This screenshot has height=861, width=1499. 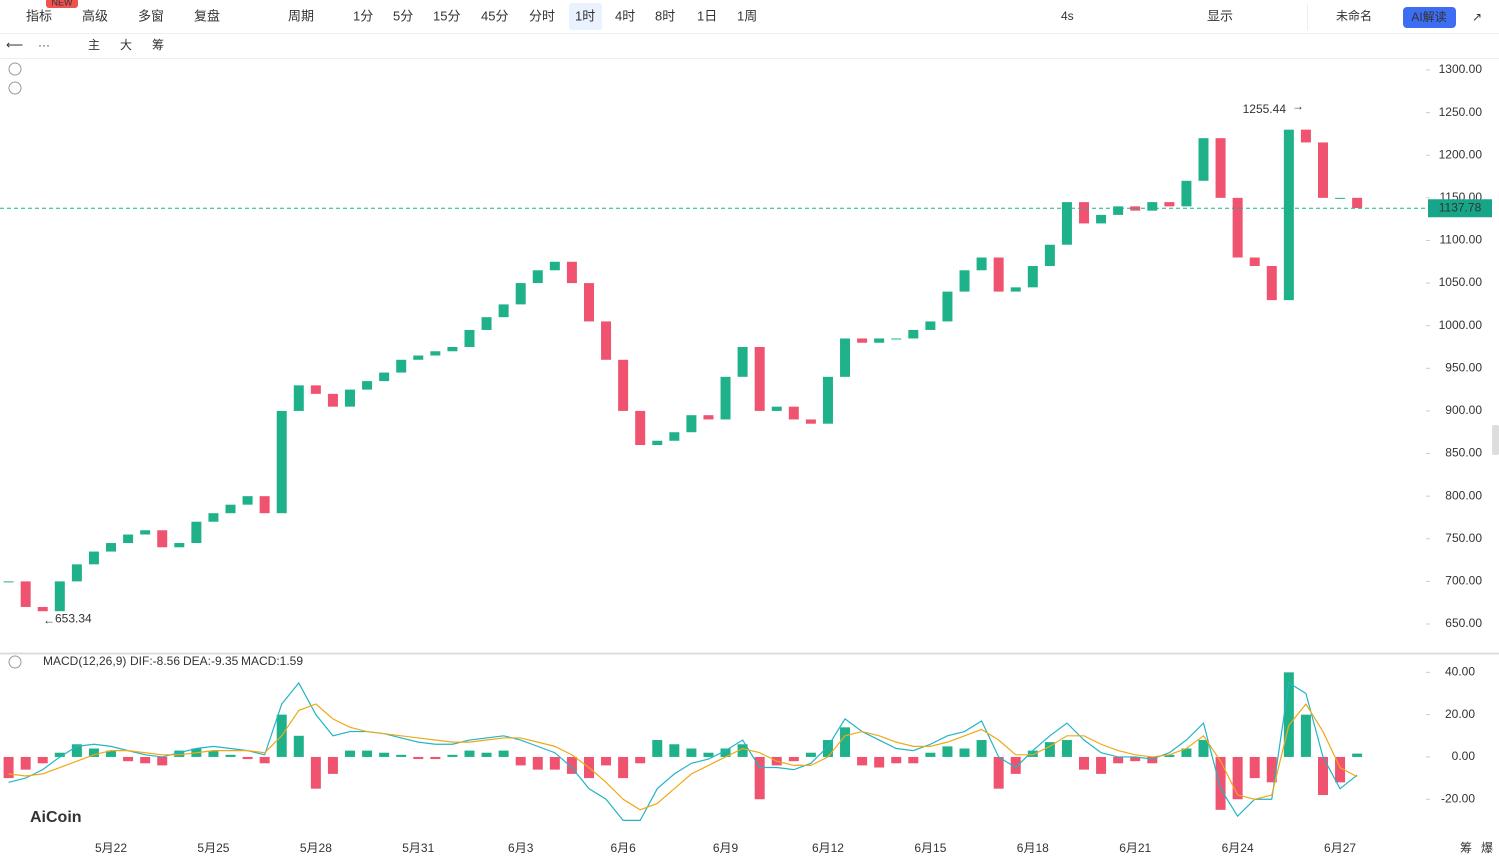 What do you see at coordinates (1487, 848) in the screenshot?
I see `side-tab: 爆` at bounding box center [1487, 848].